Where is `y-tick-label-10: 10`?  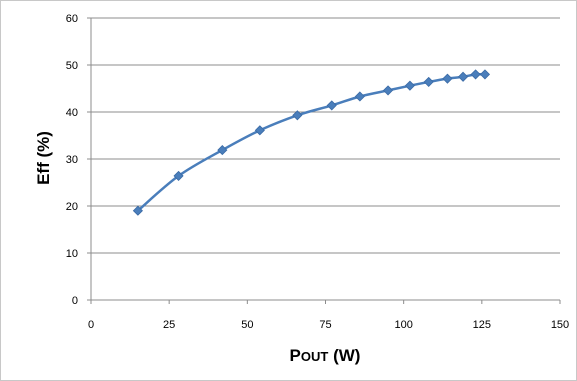
y-tick-label-10: 10 is located at coordinates (72, 254).